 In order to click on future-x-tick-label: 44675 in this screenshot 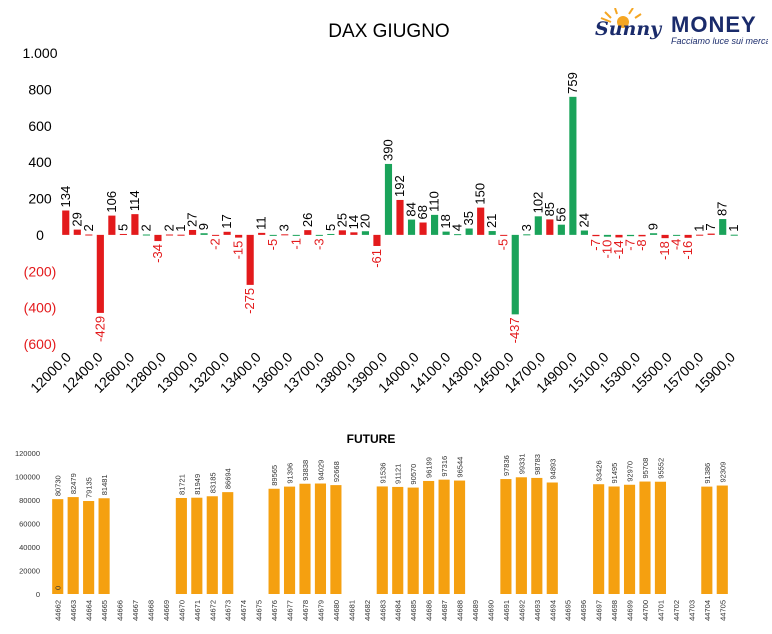, I will do `click(259, 610)`.